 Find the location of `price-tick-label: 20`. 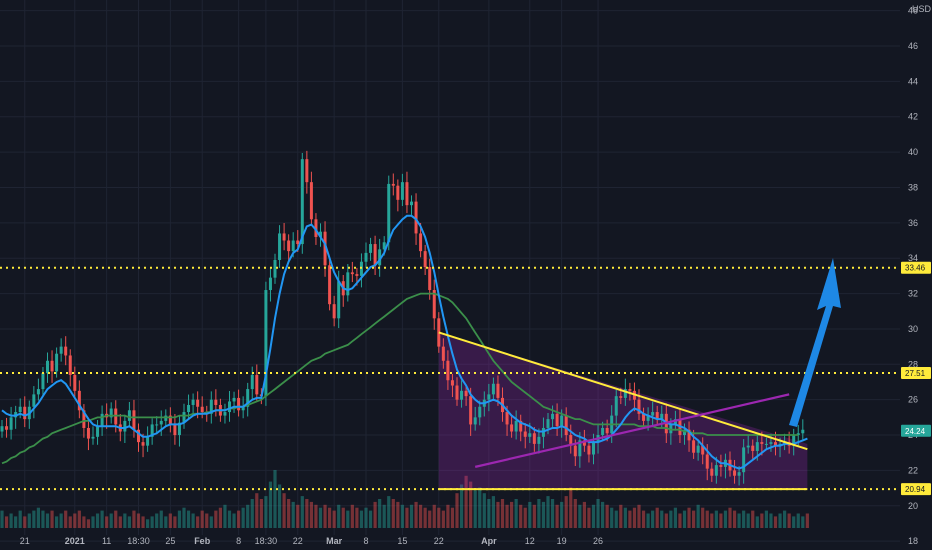

price-tick-label: 20 is located at coordinates (913, 506).